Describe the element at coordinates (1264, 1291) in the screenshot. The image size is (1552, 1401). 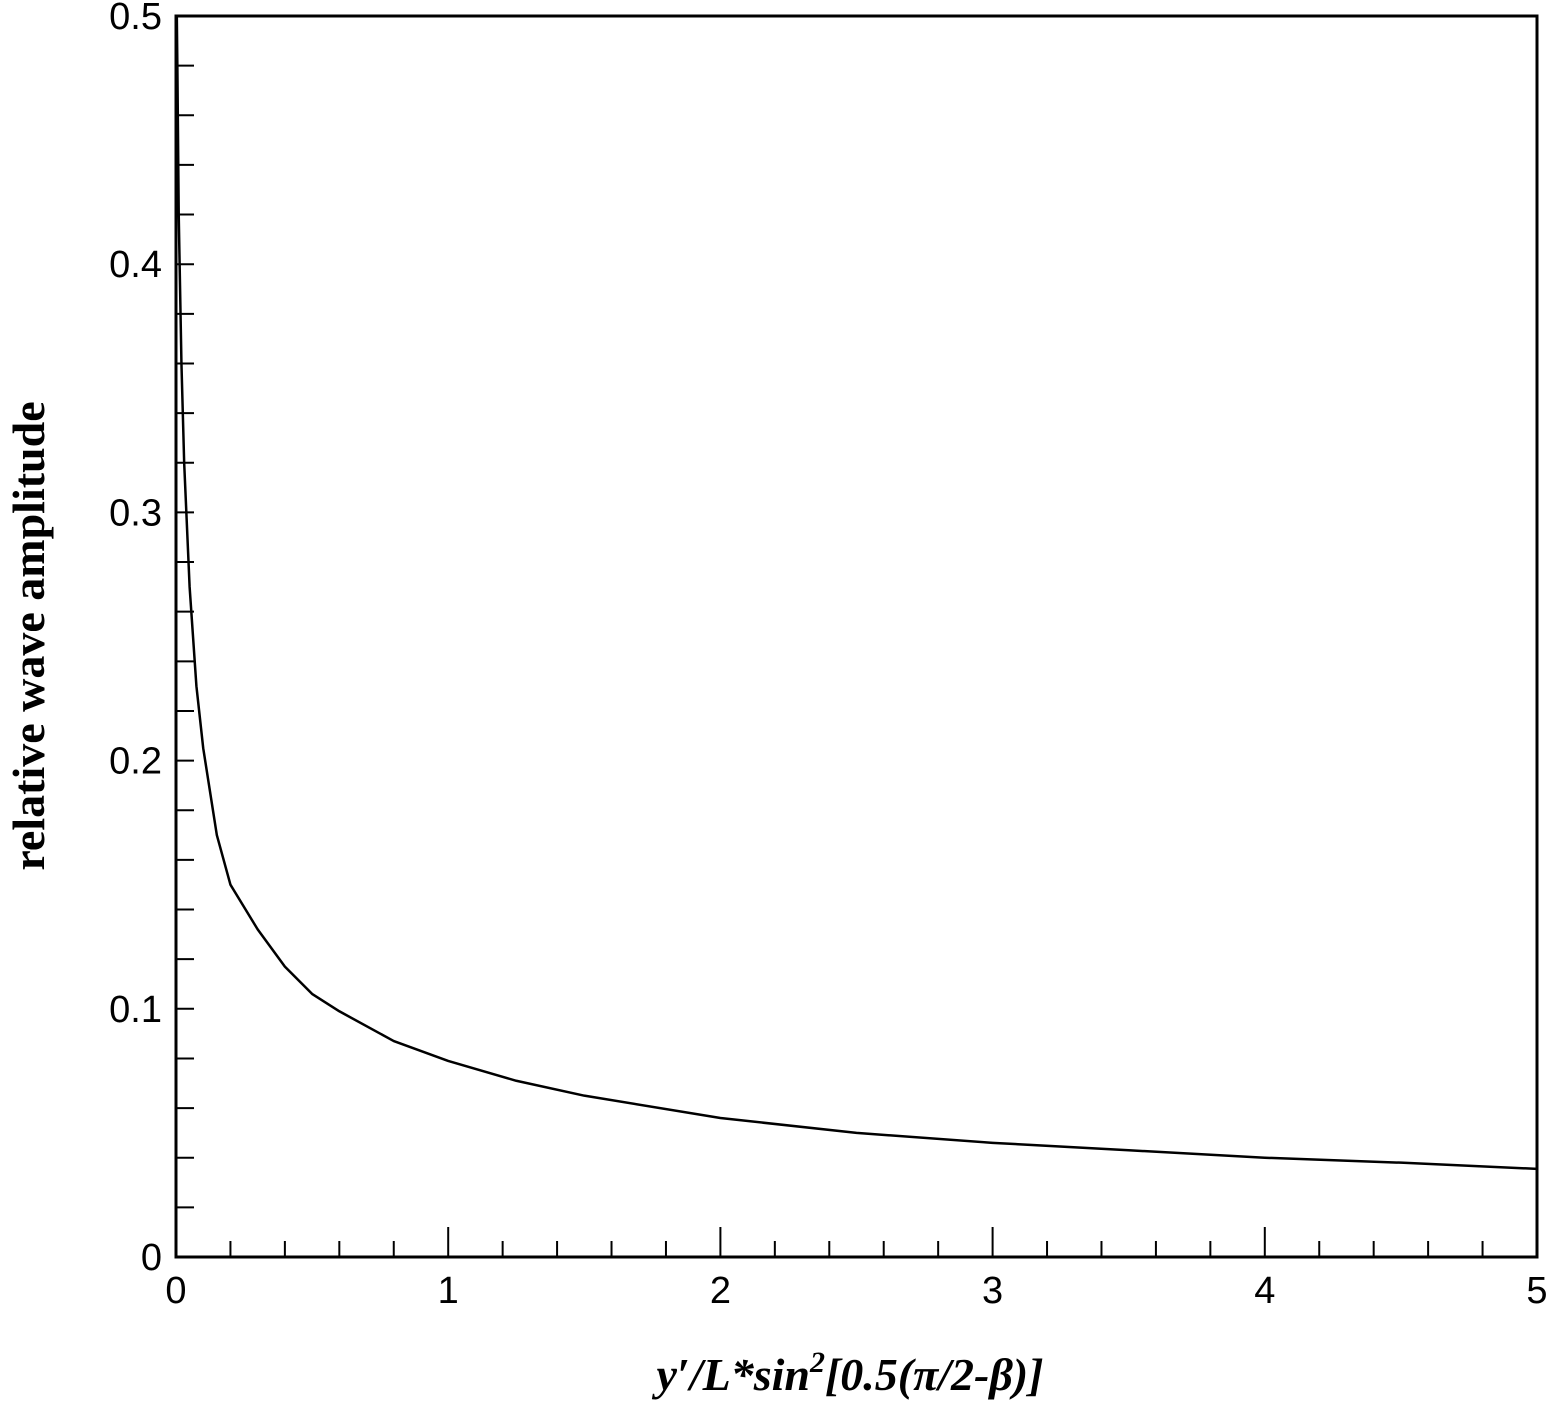
I see `x-tick-label: 4` at that location.